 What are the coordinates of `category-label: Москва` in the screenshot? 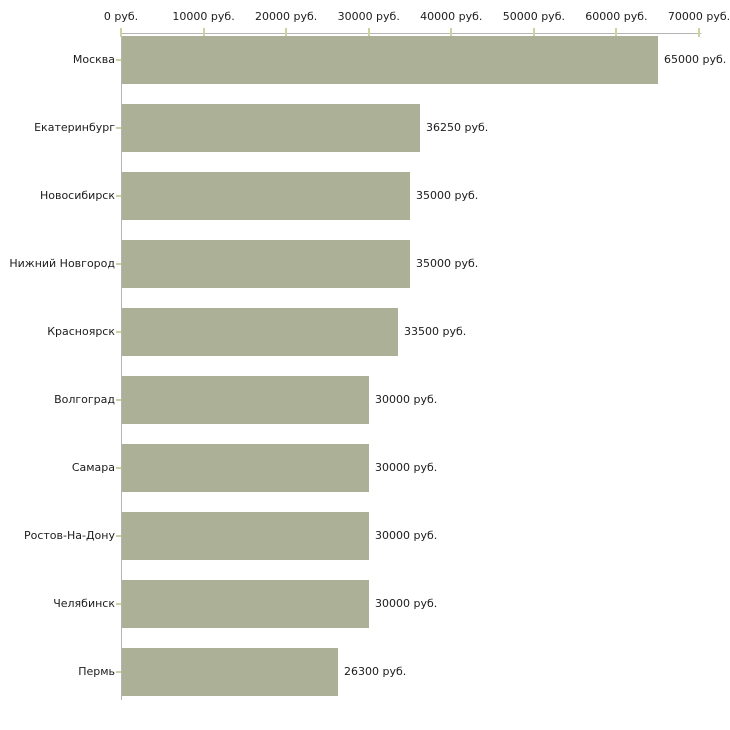 It's located at (93, 59).